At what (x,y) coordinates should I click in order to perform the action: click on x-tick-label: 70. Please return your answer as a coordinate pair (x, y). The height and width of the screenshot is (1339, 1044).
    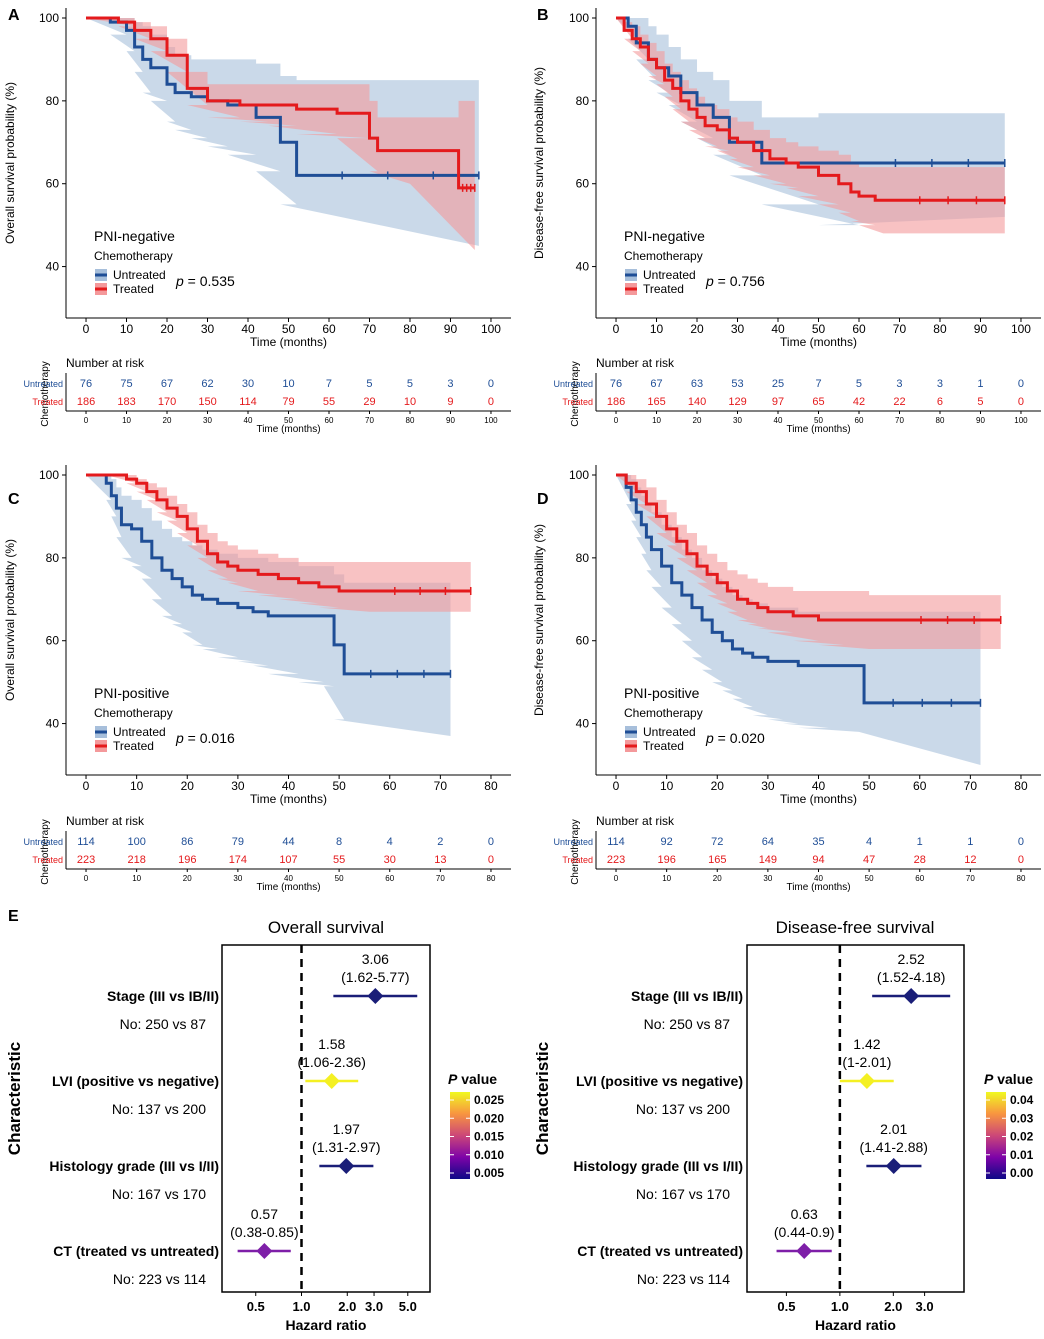
    Looking at the image, I should click on (441, 786).